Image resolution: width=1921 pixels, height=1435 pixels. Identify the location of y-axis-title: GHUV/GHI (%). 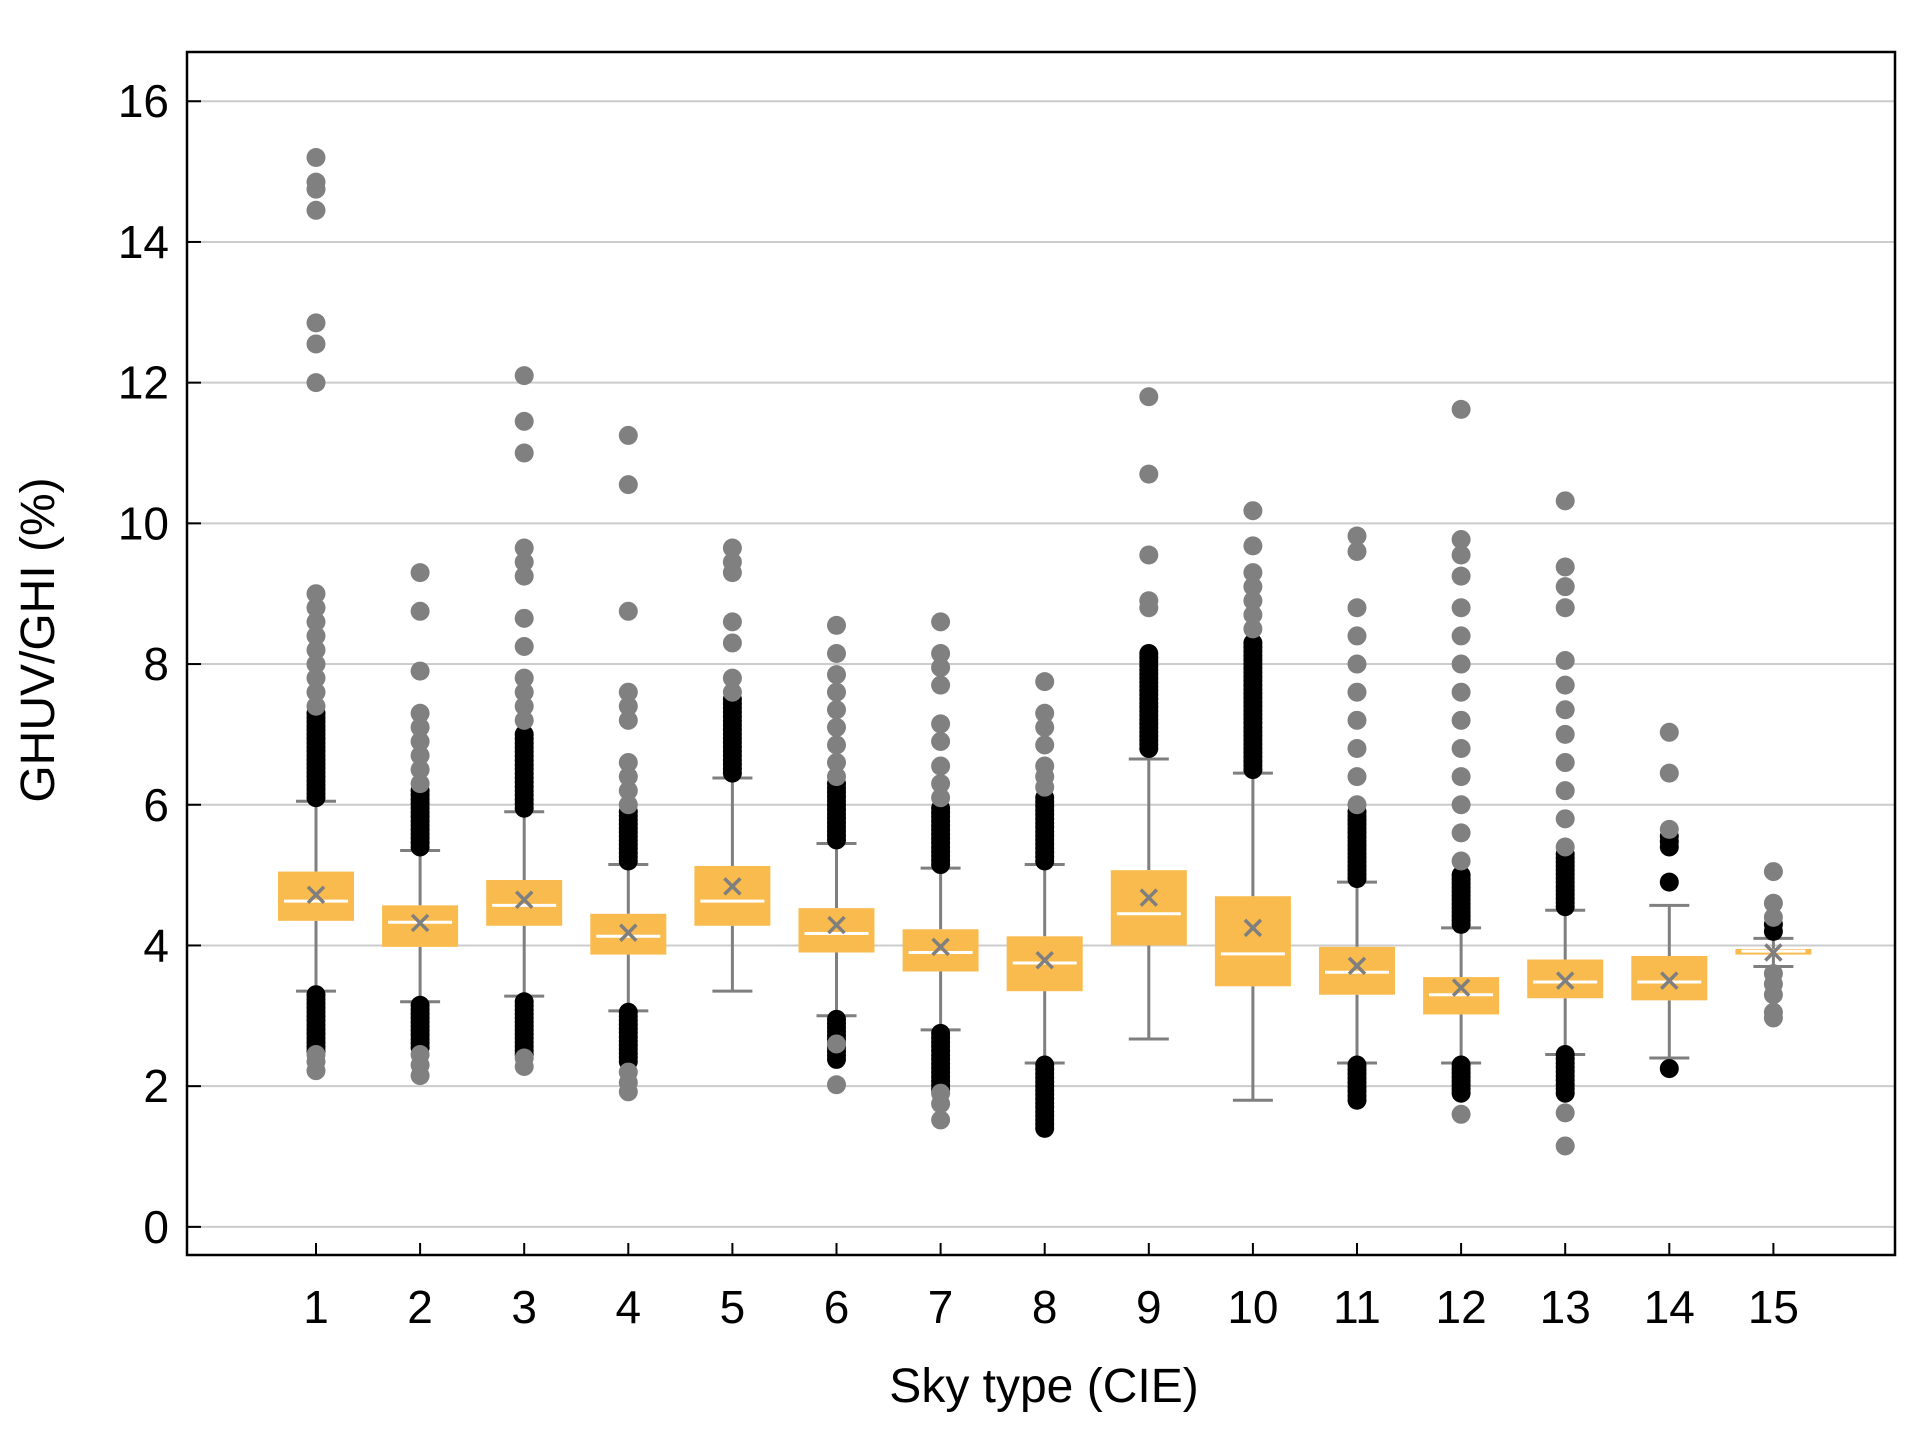
(38, 639).